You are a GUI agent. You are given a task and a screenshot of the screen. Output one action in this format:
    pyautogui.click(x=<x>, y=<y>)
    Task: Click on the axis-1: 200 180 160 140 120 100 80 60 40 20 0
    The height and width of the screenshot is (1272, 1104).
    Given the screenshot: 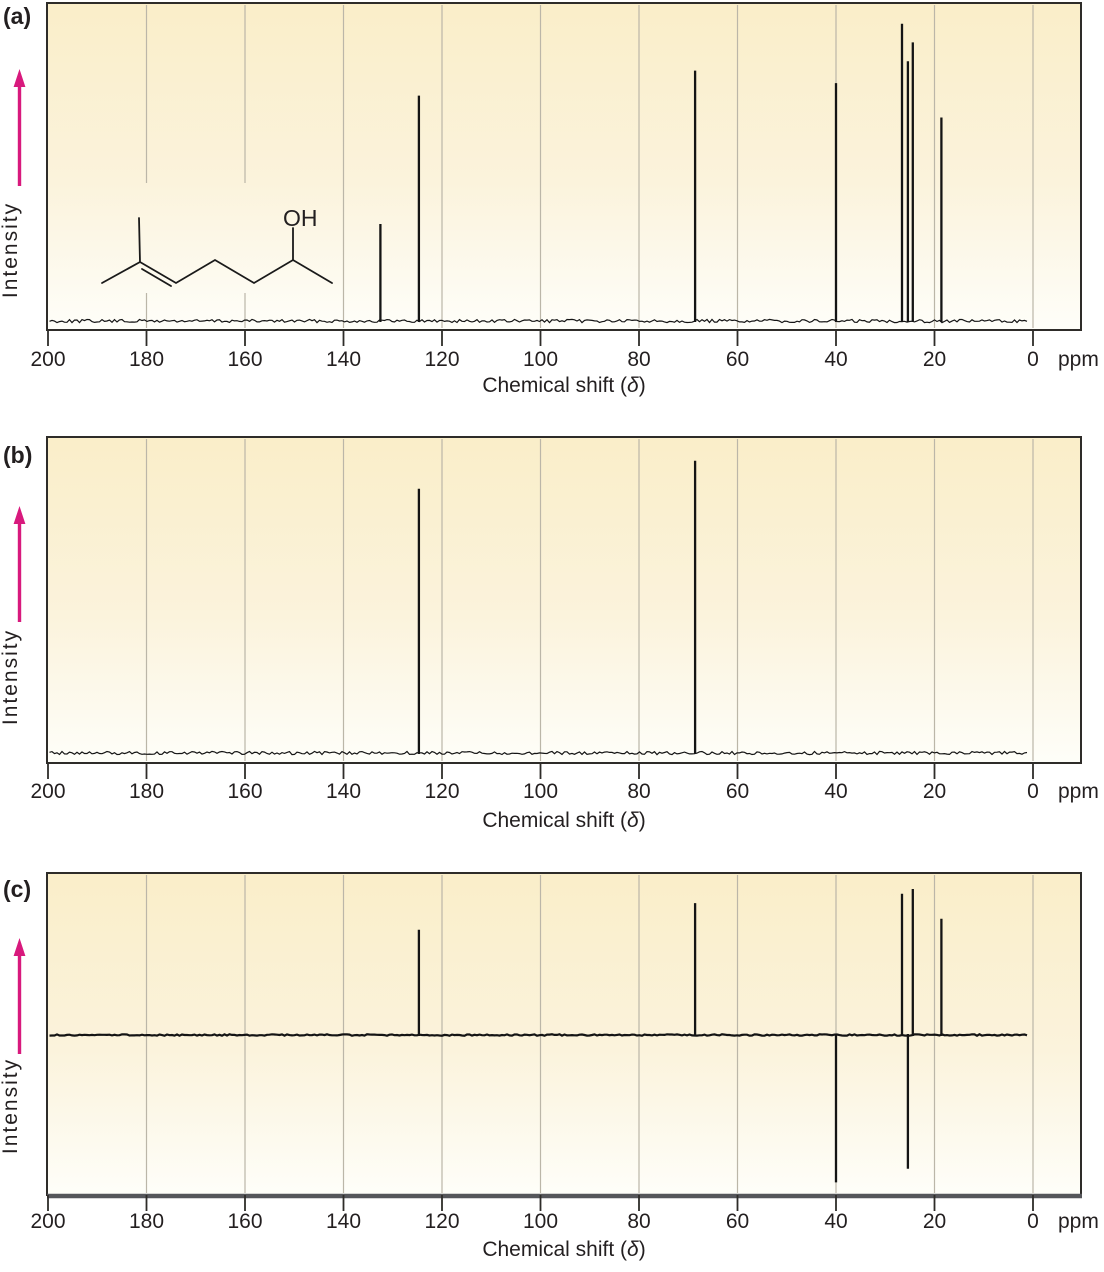 What is the action you would take?
    pyautogui.click(x=534, y=783)
    